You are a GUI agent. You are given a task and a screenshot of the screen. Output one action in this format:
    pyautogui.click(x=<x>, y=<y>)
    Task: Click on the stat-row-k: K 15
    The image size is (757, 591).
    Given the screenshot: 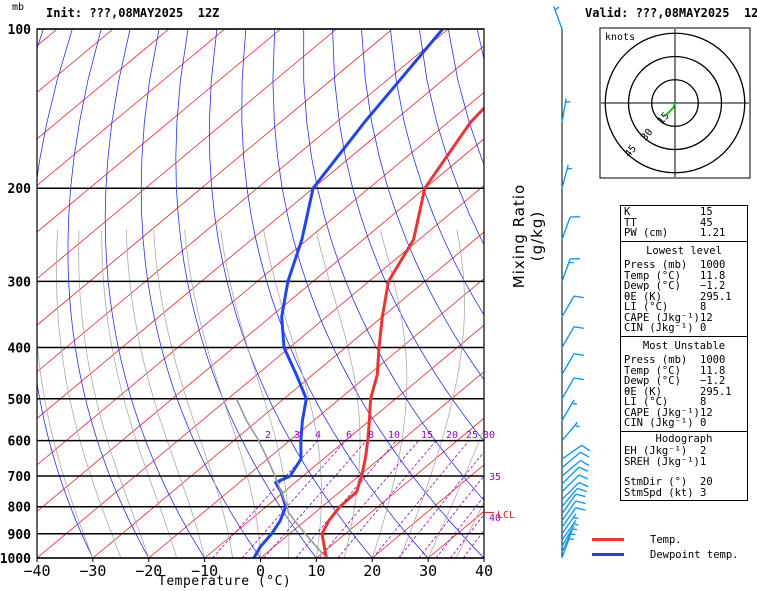 What is the action you would take?
    pyautogui.click(x=668, y=212)
    